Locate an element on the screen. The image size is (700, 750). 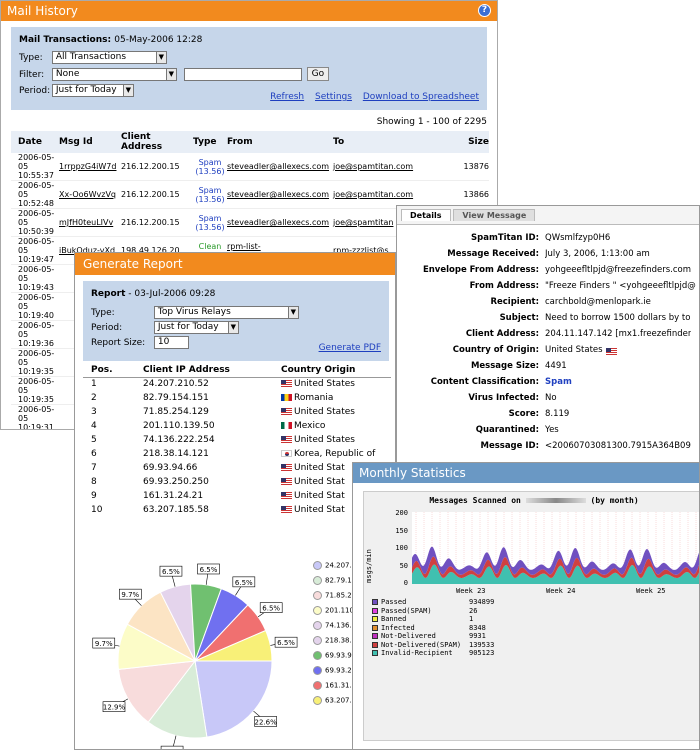
col-type: Type is located at coordinates (205, 142).